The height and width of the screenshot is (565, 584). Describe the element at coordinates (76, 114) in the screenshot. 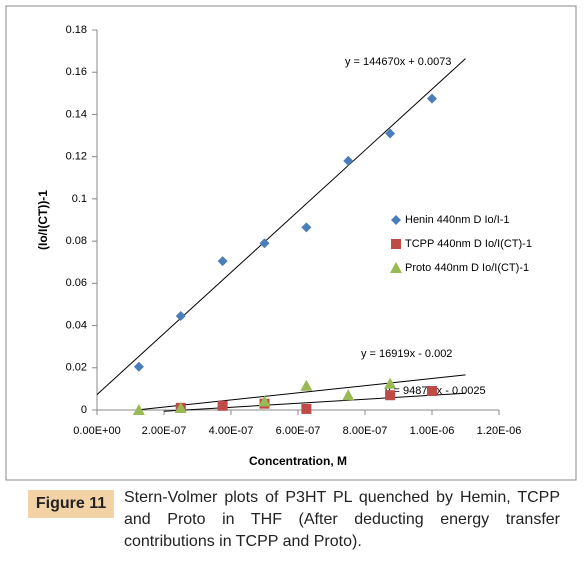

I see `y-tick-label: 0.14` at that location.